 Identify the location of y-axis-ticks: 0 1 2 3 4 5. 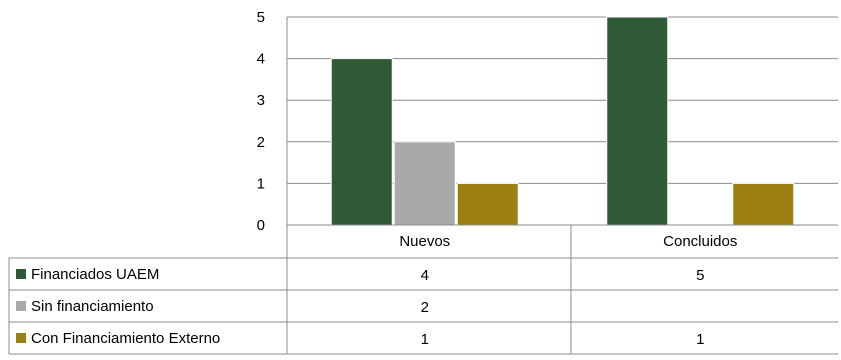
(261, 121).